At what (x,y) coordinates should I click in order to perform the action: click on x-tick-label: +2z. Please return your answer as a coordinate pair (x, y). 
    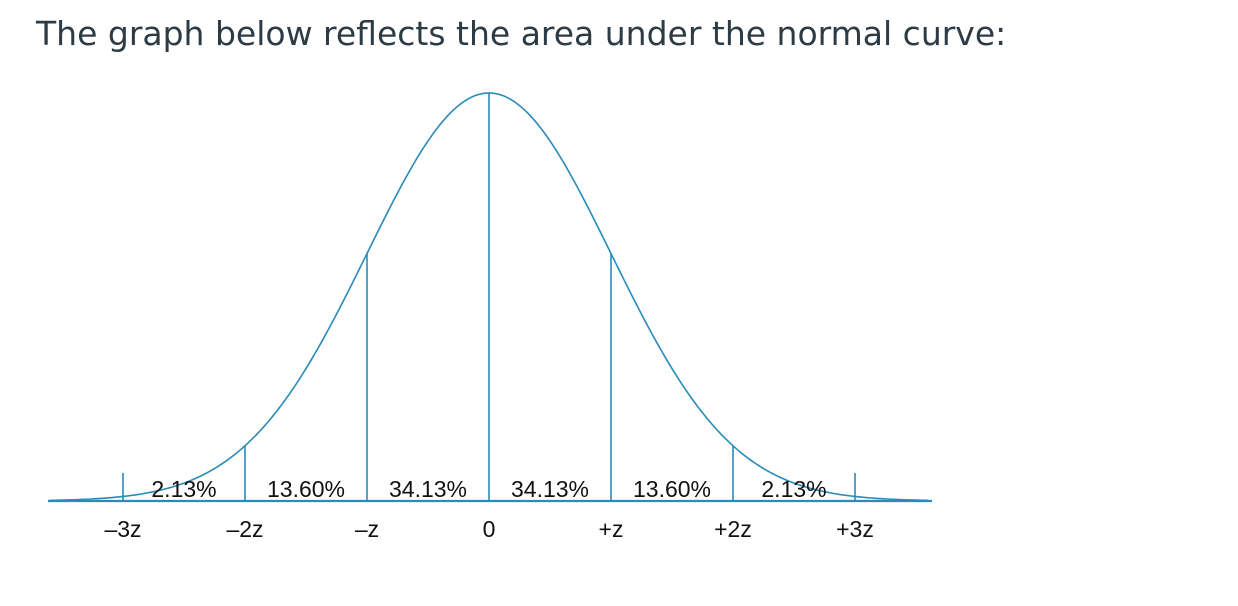
    Looking at the image, I should click on (733, 529).